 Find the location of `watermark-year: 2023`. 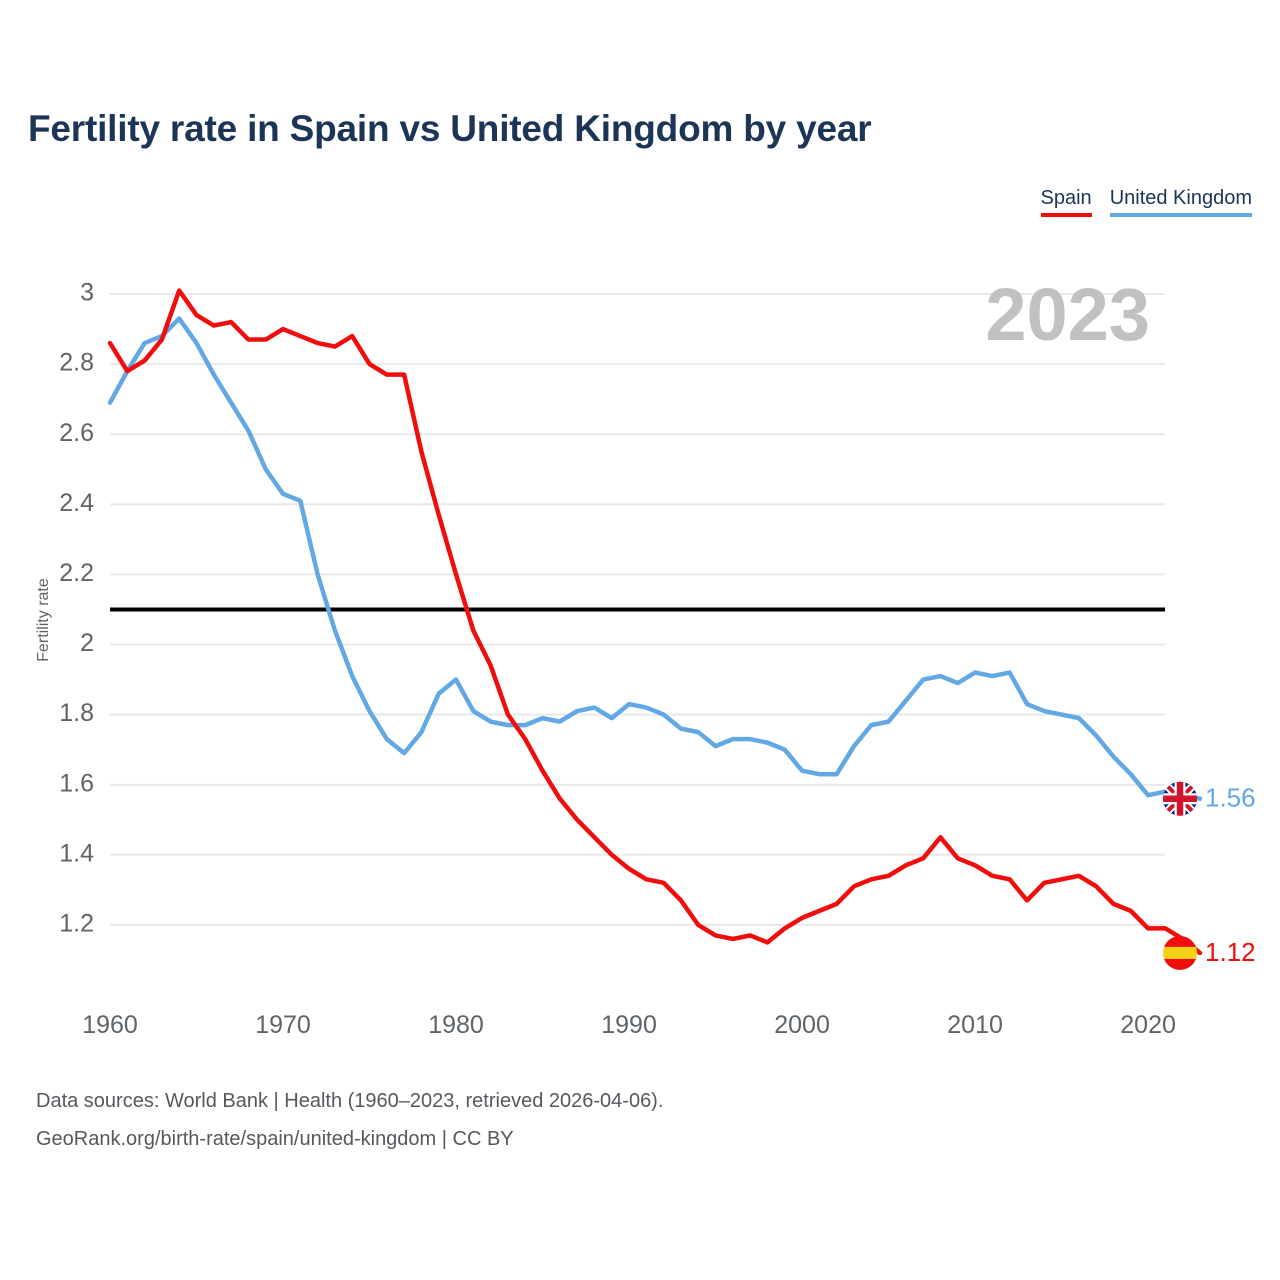

watermark-year: 2023 is located at coordinates (1067, 314).